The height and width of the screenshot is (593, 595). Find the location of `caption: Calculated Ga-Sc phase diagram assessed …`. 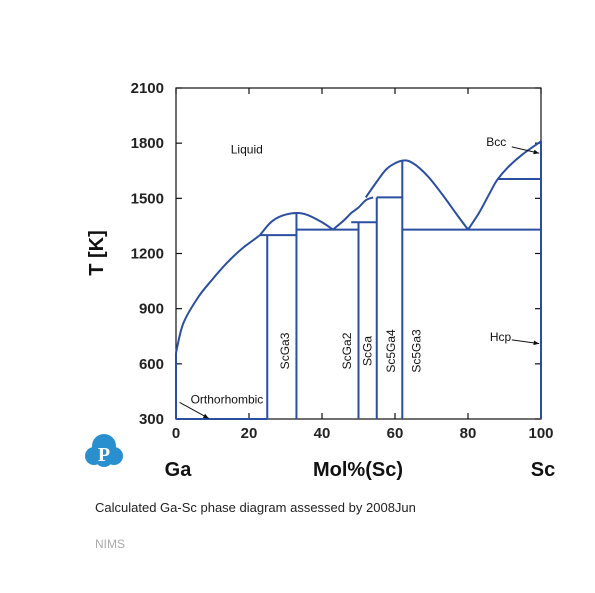

caption: Calculated Ga-Sc phase diagram assessed … is located at coordinates (255, 507).